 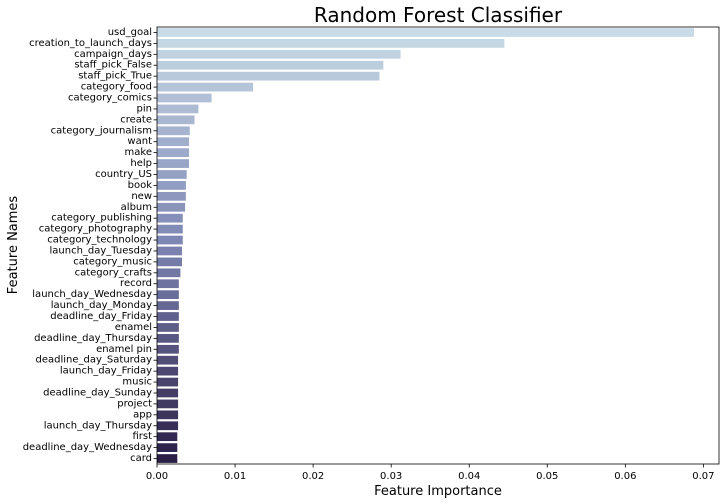 I want to click on y-tick-label: make, so click(x=138, y=152).